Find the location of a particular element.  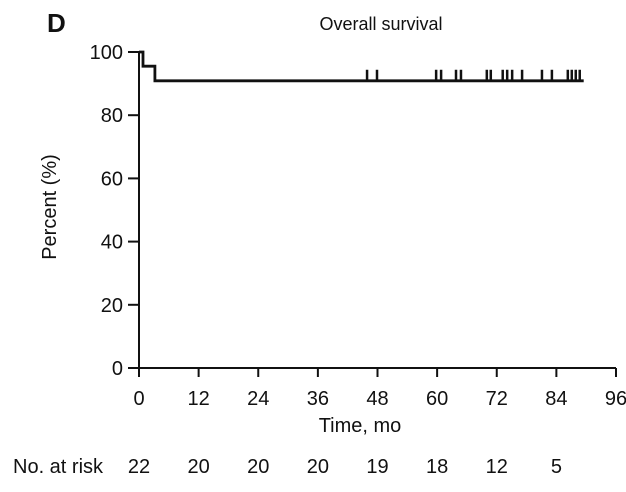

y-tick-label: 60 is located at coordinates (112, 179).